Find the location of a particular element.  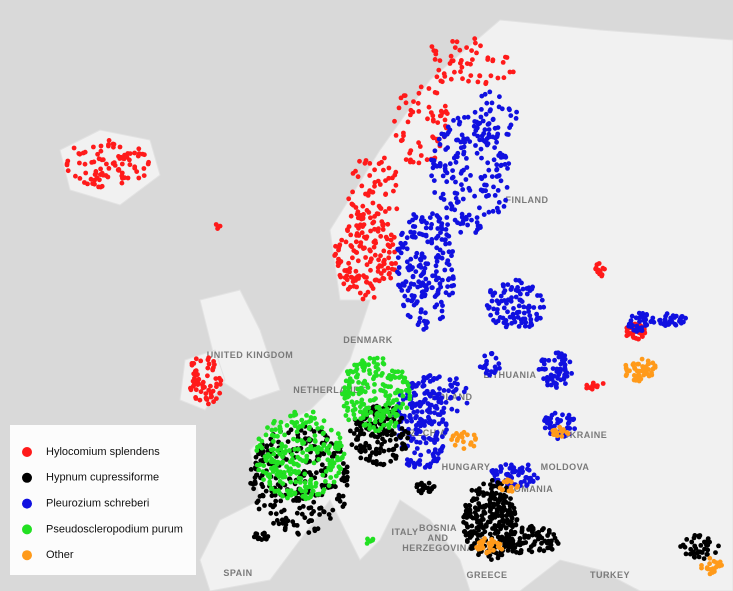

country-label: UKRAINE is located at coordinates (585, 435).